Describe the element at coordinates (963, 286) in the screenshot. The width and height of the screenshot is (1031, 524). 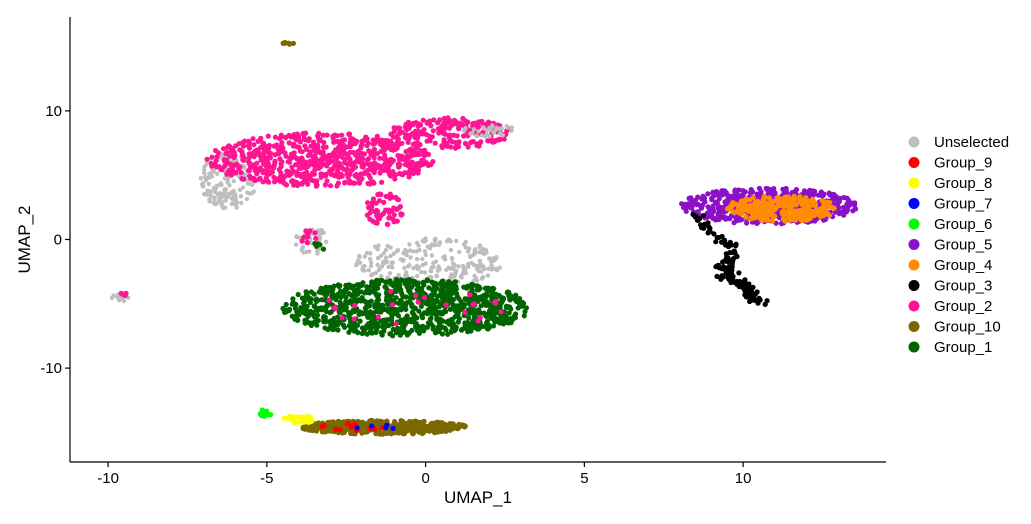
I see `legend-label: Group_3` at that location.